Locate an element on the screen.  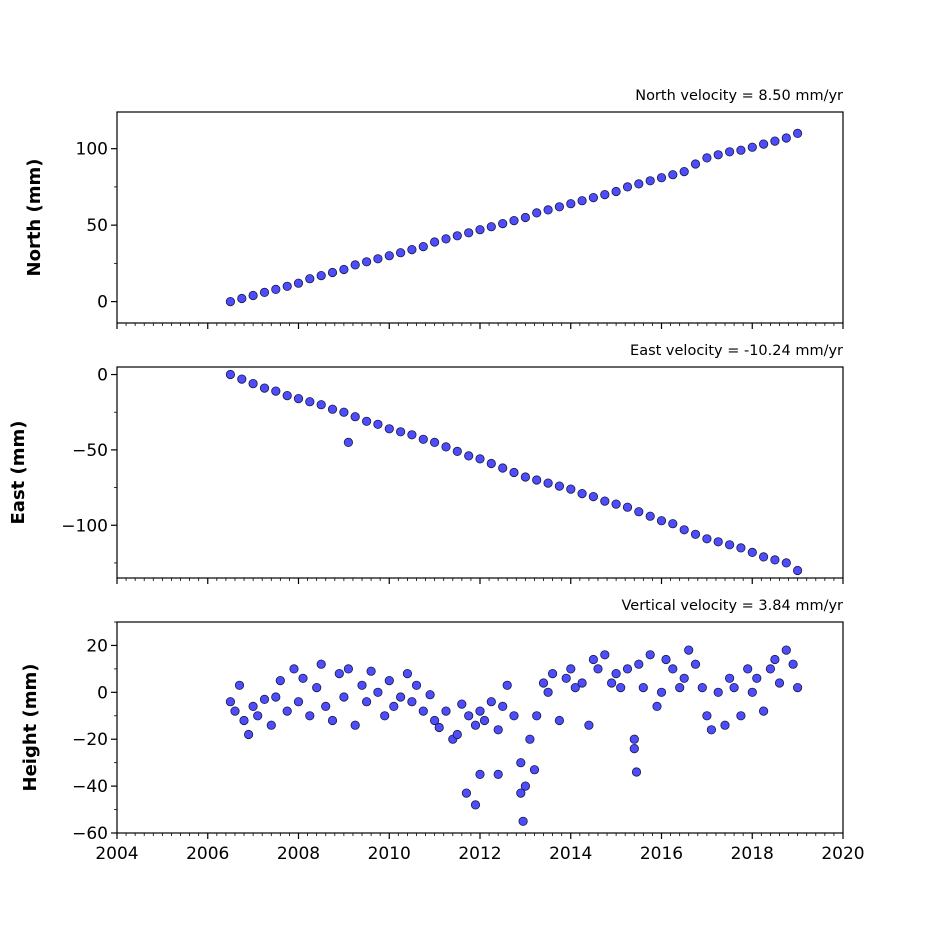
north-x-ticks is located at coordinates (480, 326).